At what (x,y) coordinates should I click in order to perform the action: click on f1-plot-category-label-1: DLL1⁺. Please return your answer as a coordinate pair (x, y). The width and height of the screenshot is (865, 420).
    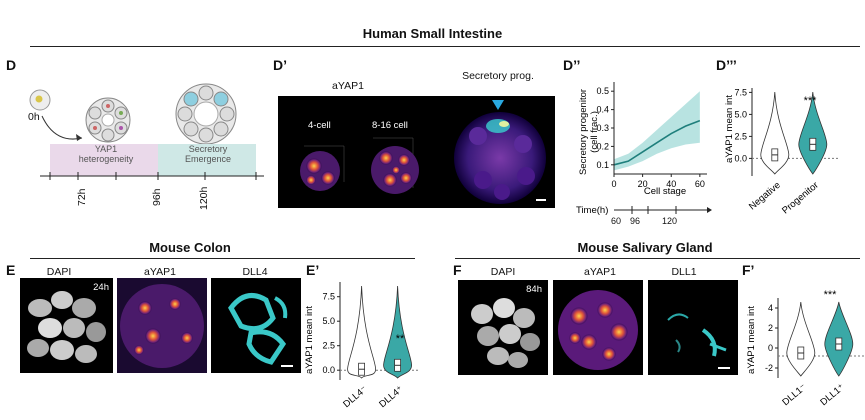
    Looking at the image, I should click on (832, 395).